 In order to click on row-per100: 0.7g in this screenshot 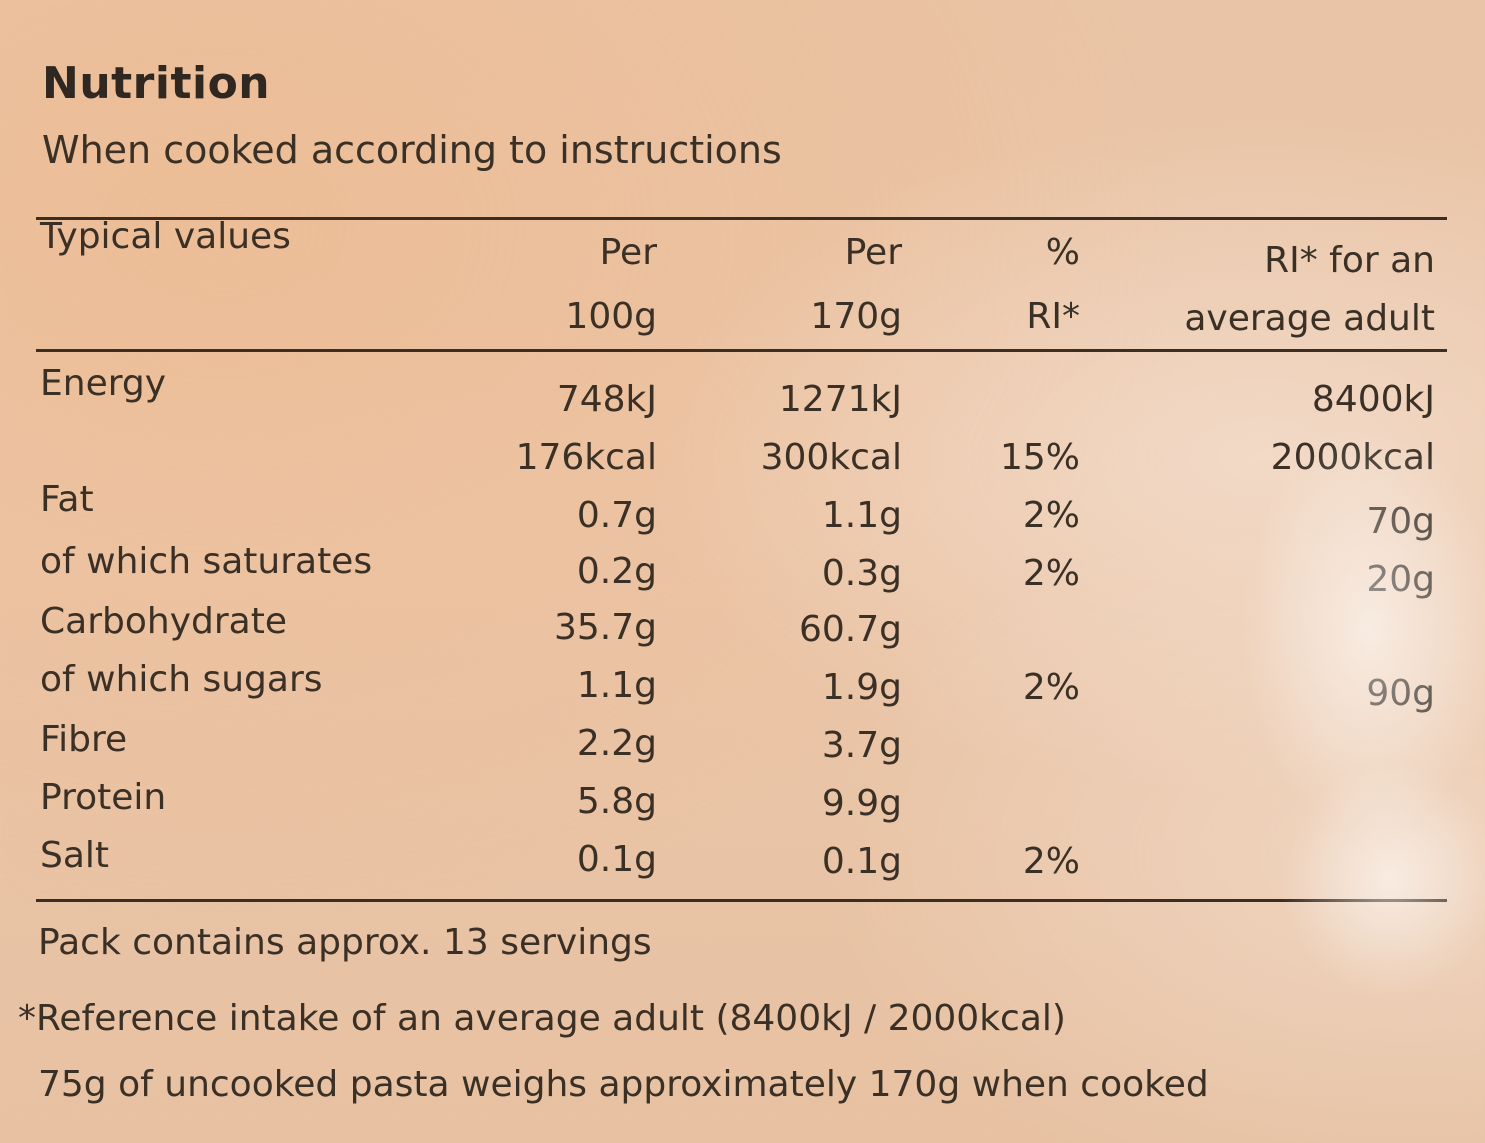, I will do `click(616, 515)`.